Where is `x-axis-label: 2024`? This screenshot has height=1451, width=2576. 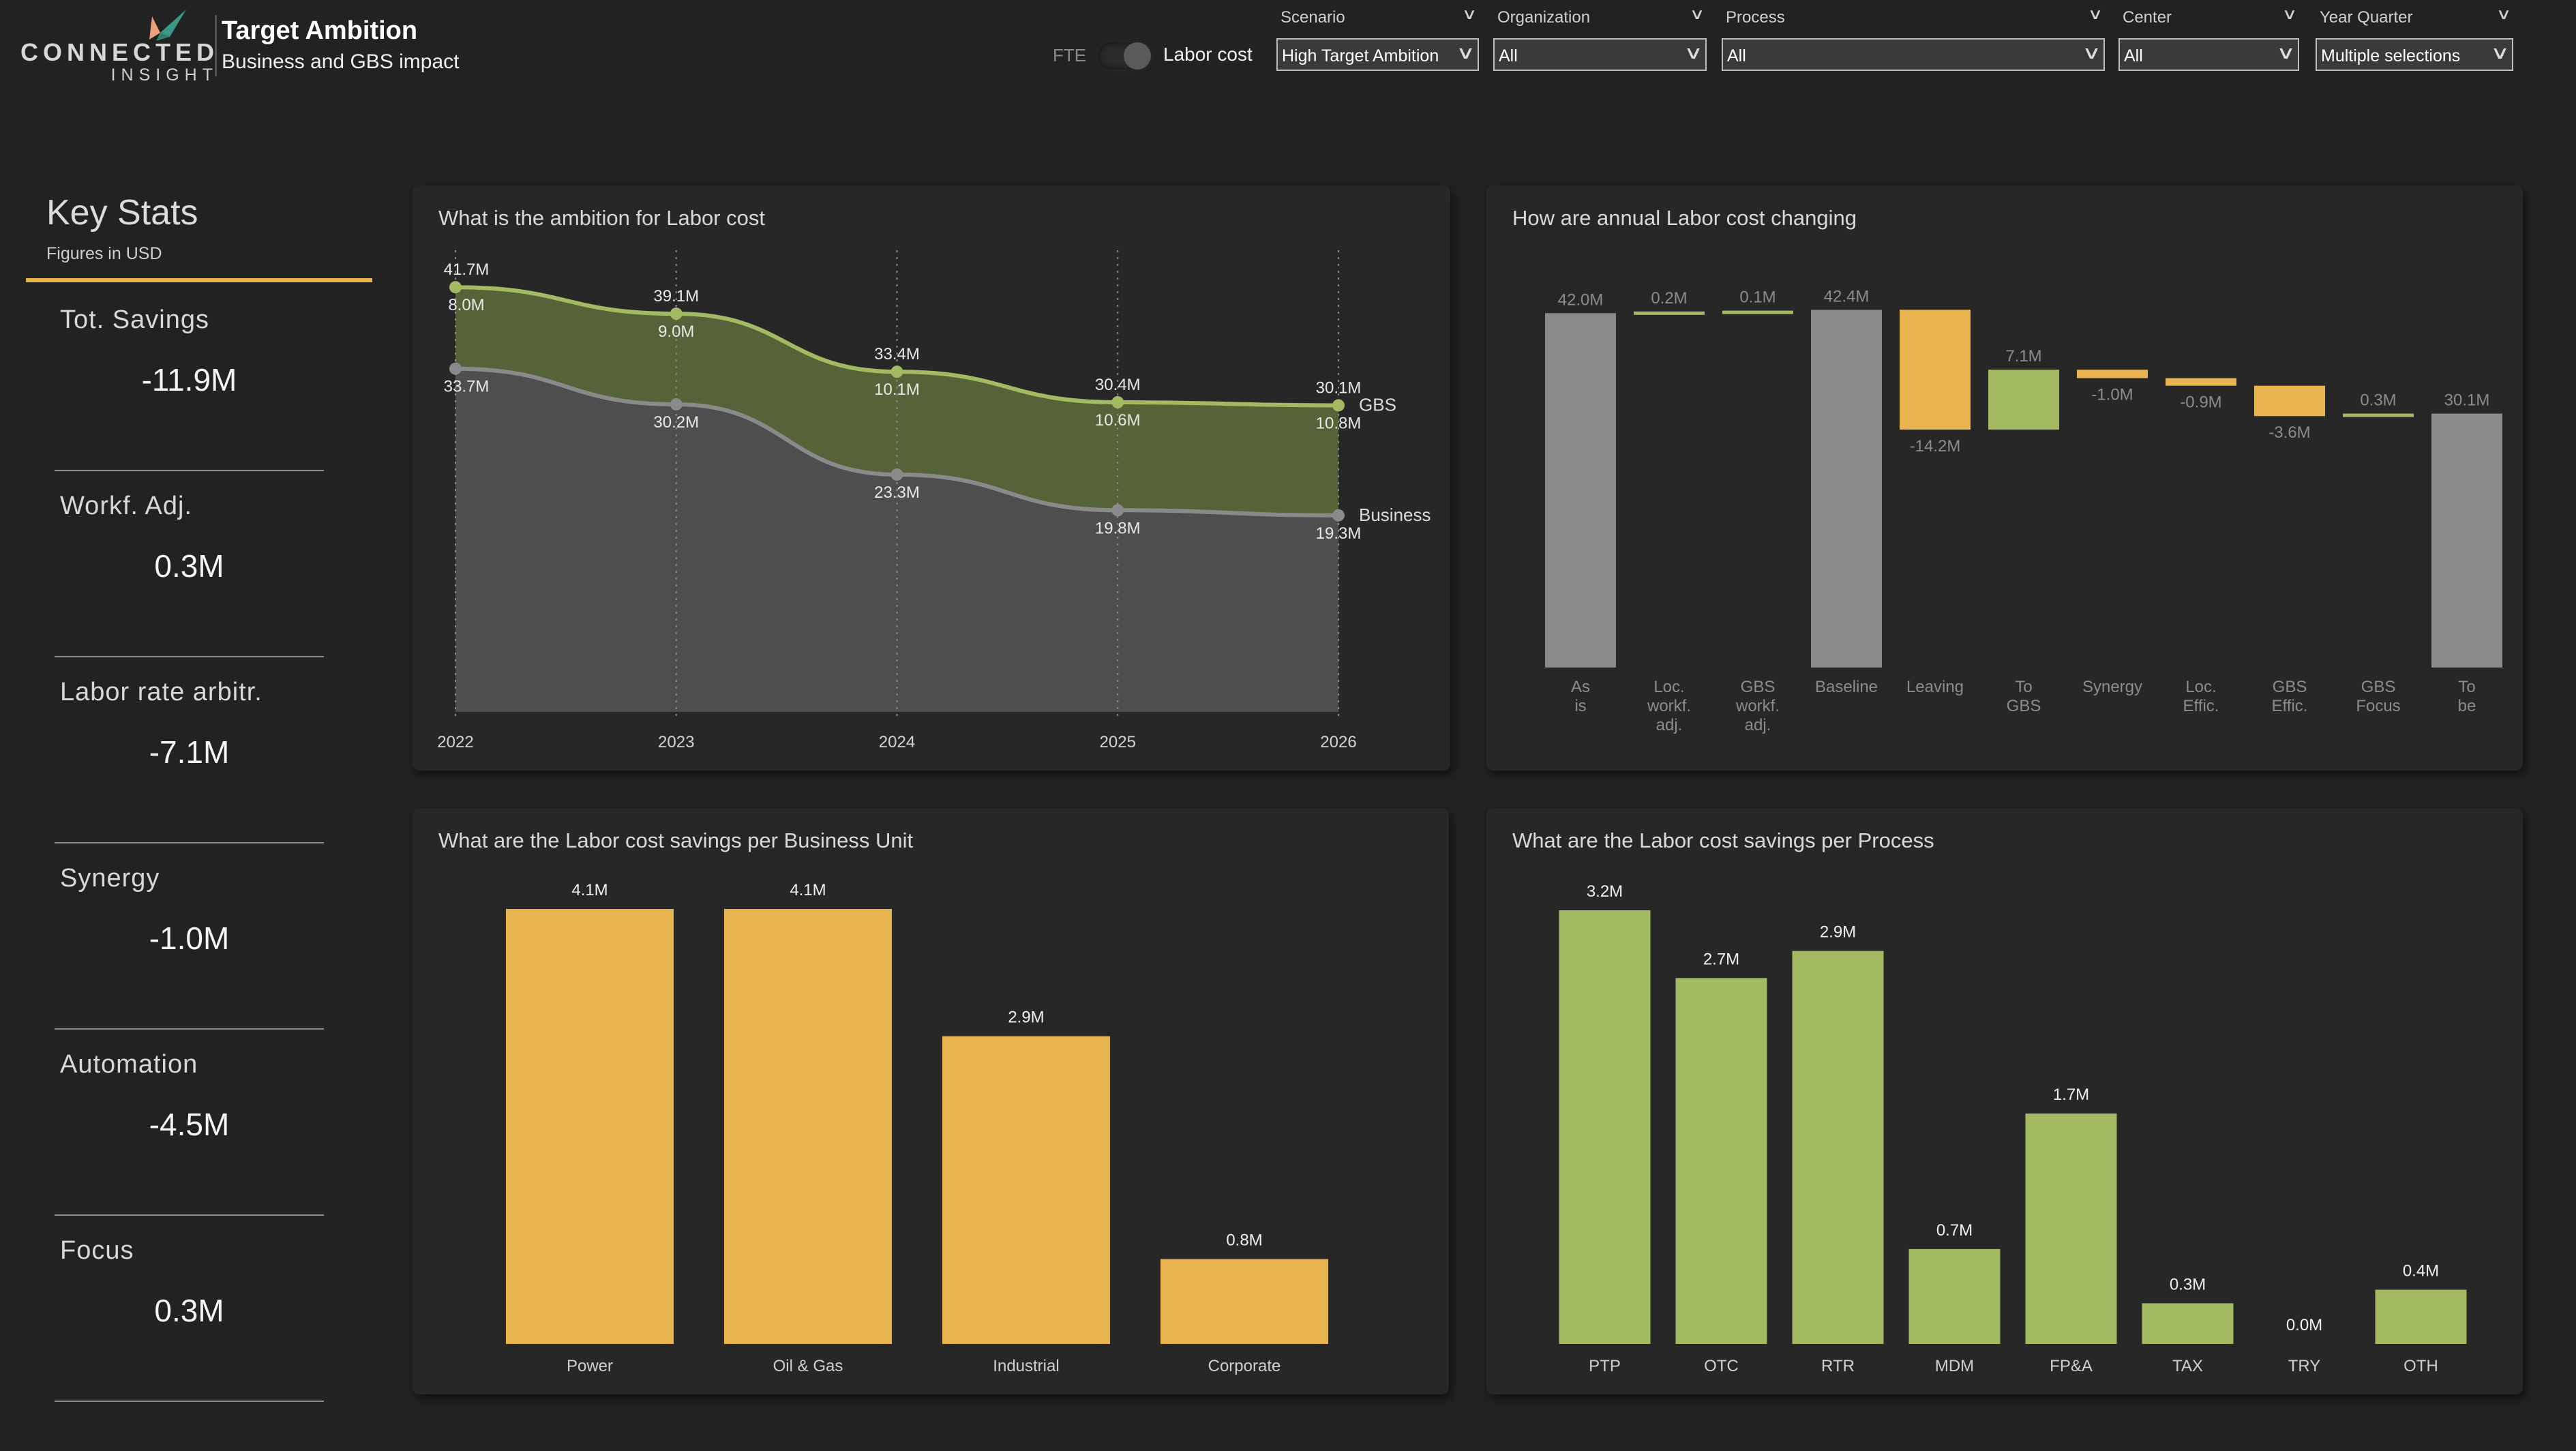 x-axis-label: 2024 is located at coordinates (897, 742).